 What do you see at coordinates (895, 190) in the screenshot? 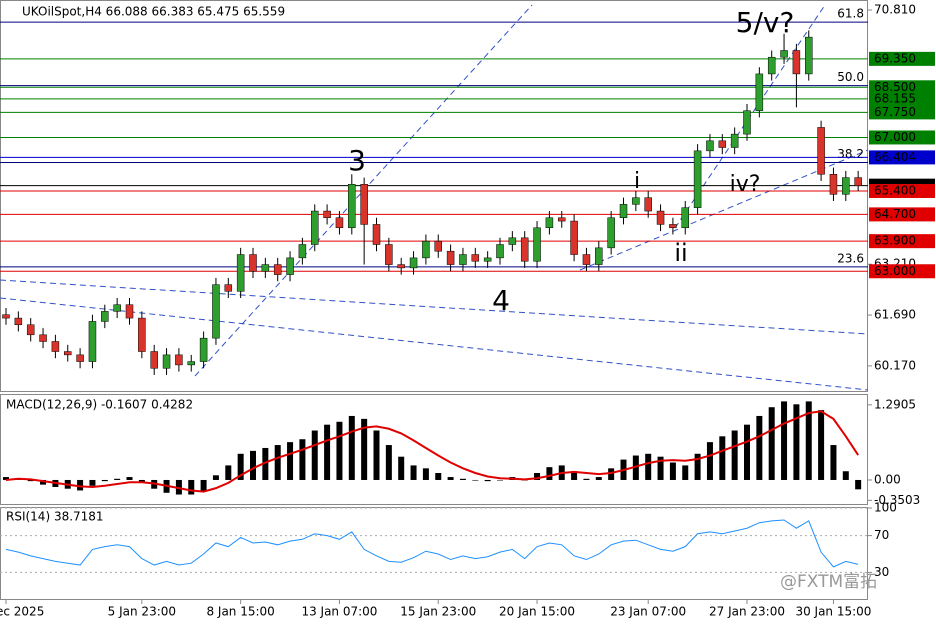
I see `level-label: 65.400` at bounding box center [895, 190].